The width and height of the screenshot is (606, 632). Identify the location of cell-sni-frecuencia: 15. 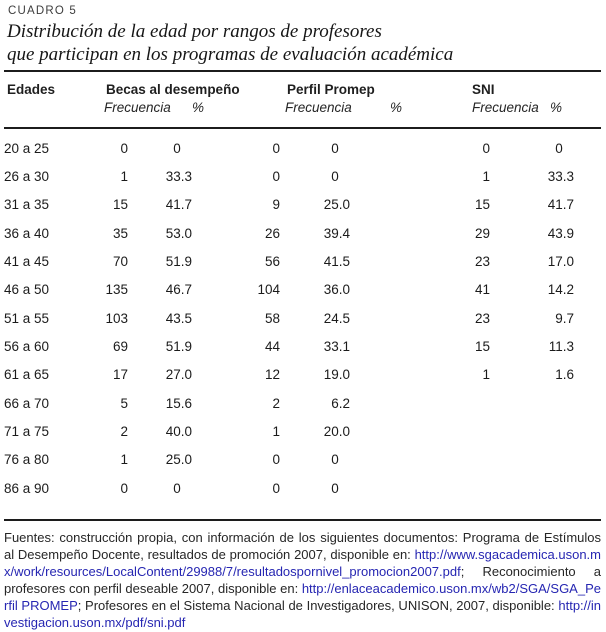
(482, 347).